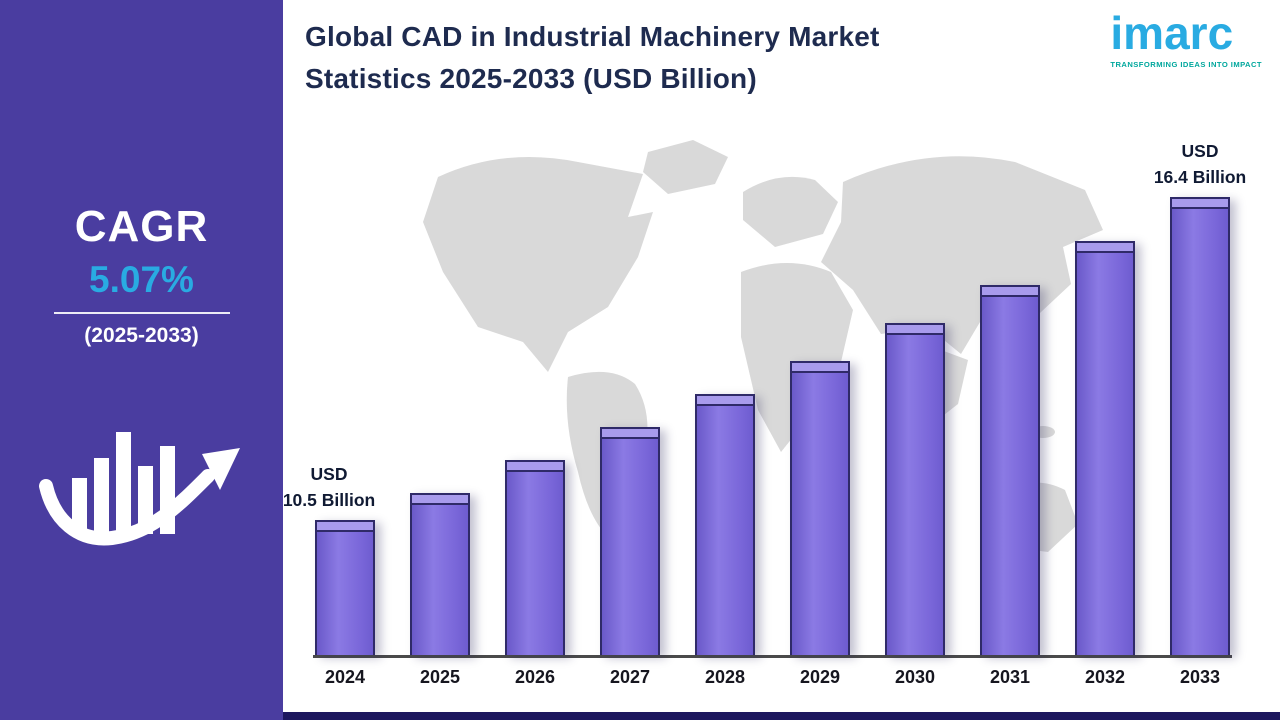 The image size is (1280, 720). I want to click on x-axis-label-2030: 2030, so click(915, 677).